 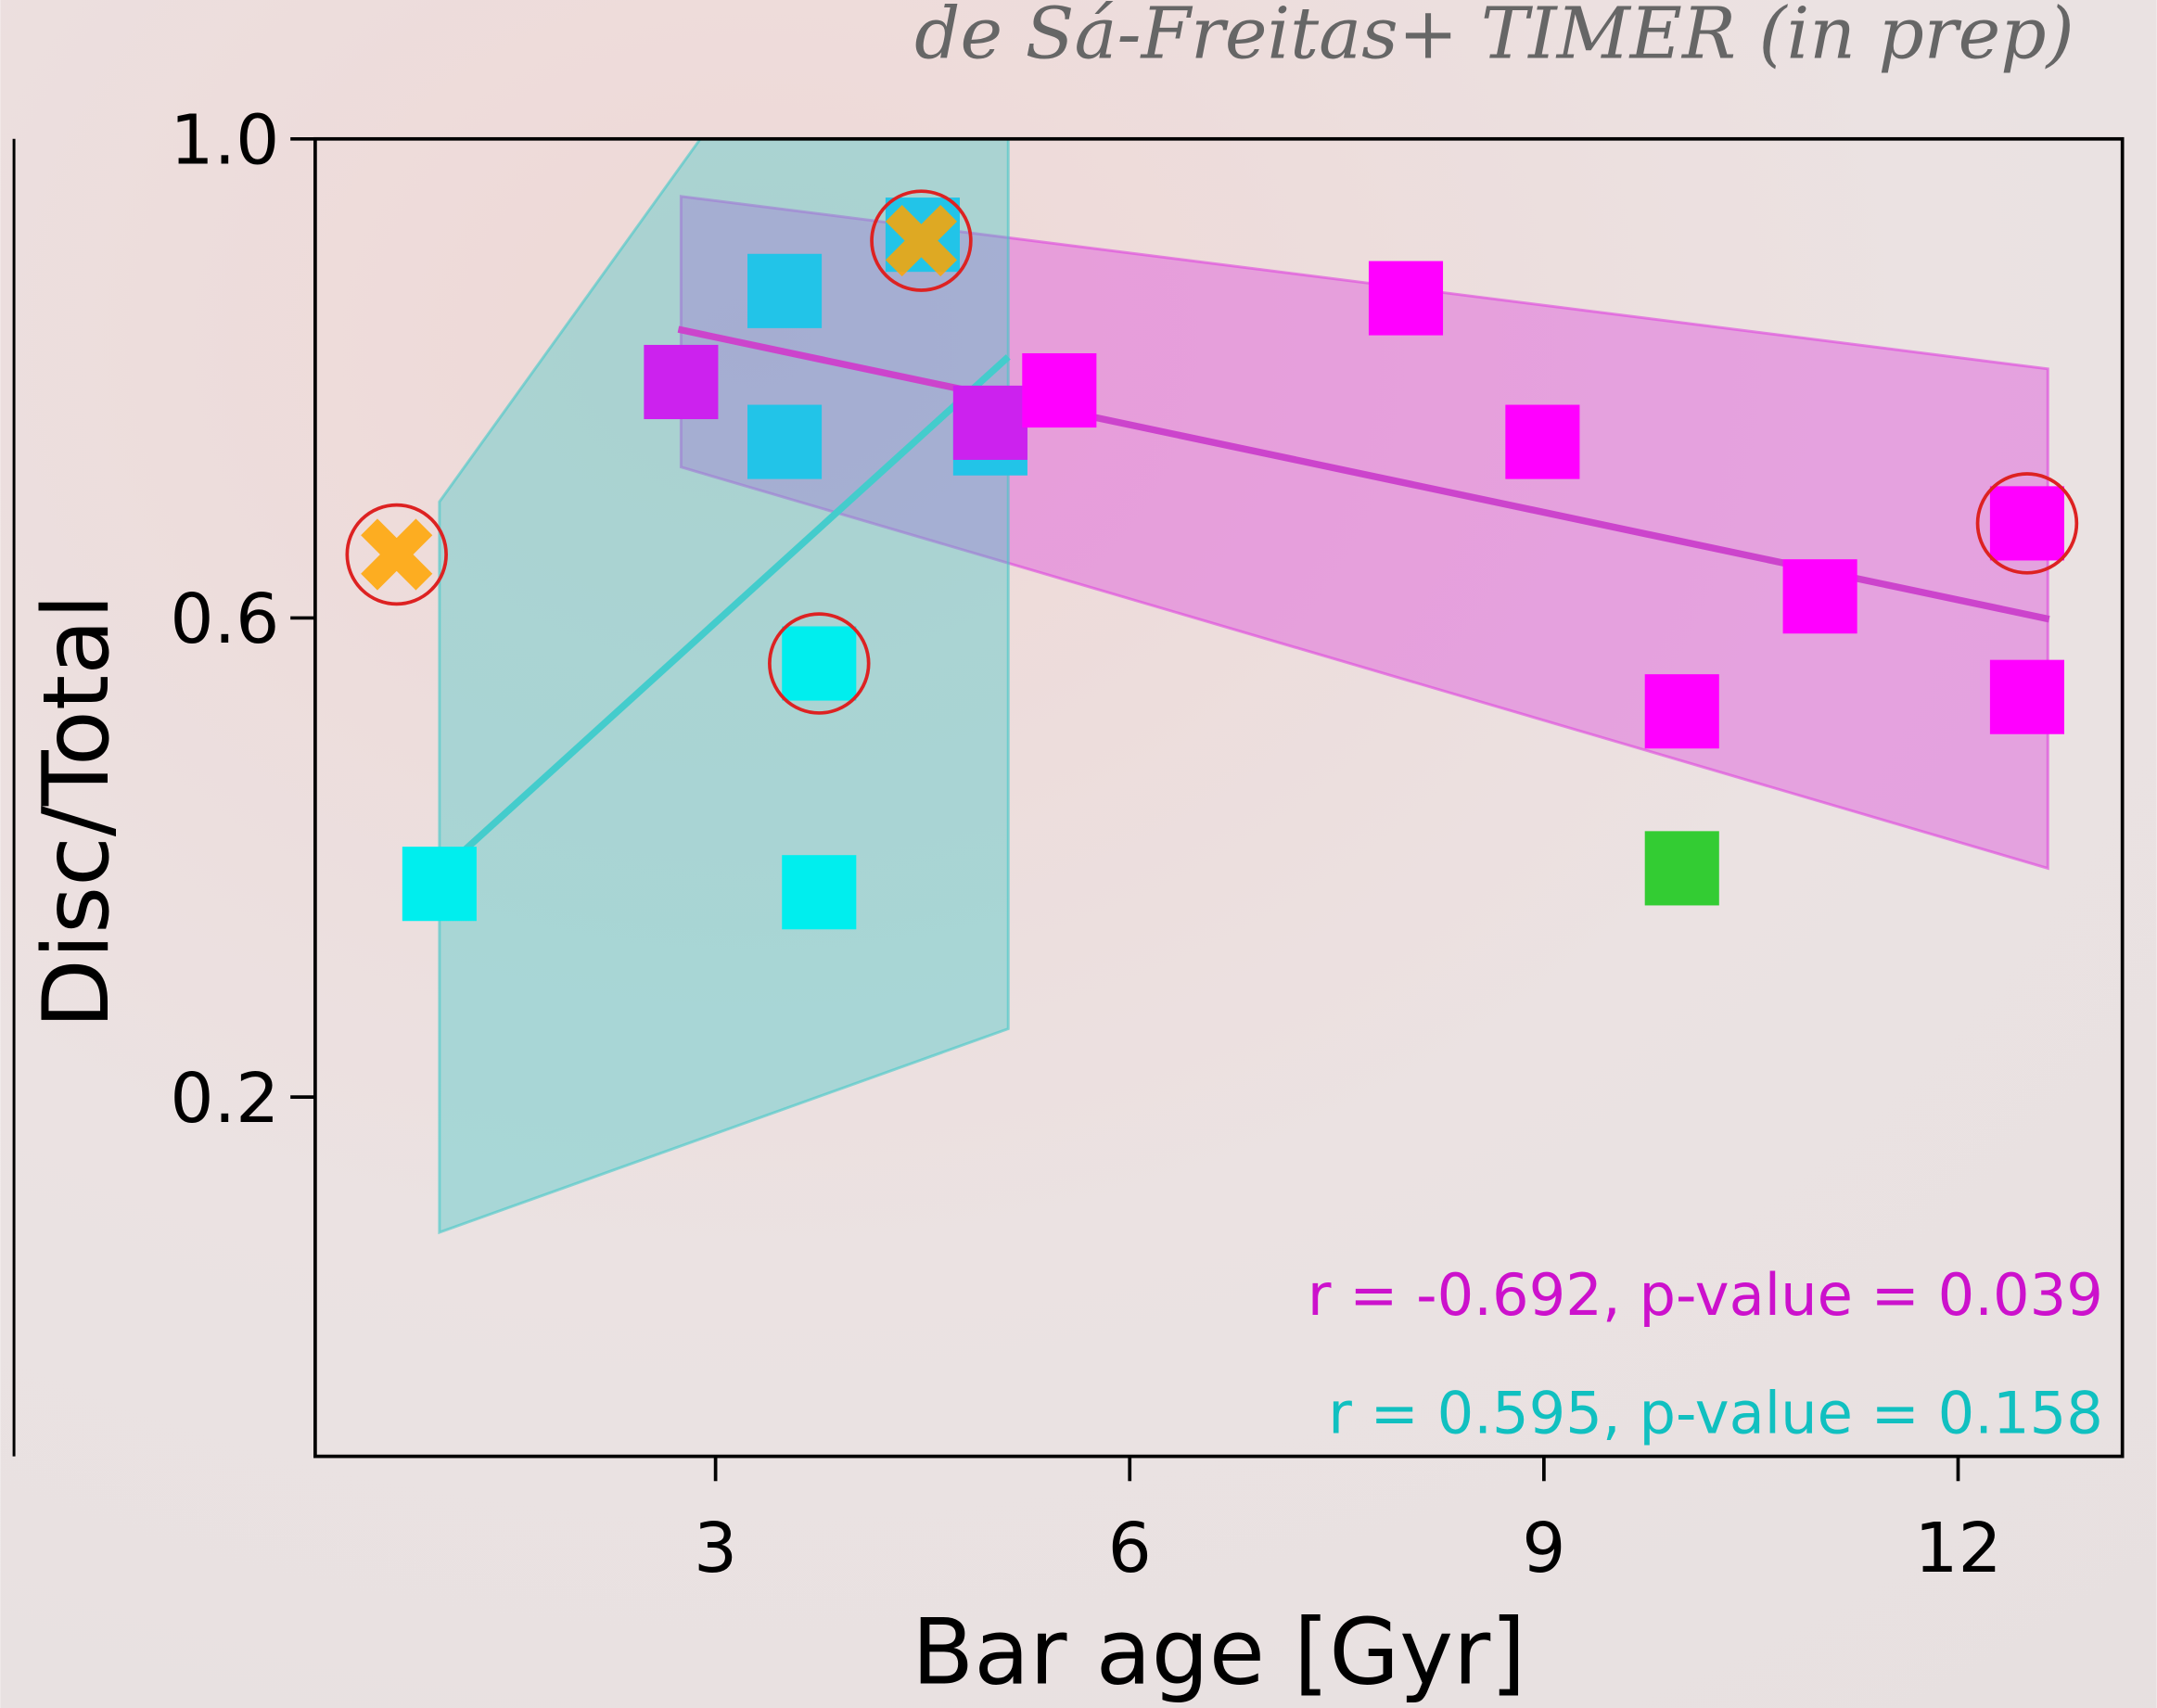 What do you see at coordinates (1494, 37) in the screenshot?
I see `credit-title: de Sá-Freitas+ TIMER (in prep)` at bounding box center [1494, 37].